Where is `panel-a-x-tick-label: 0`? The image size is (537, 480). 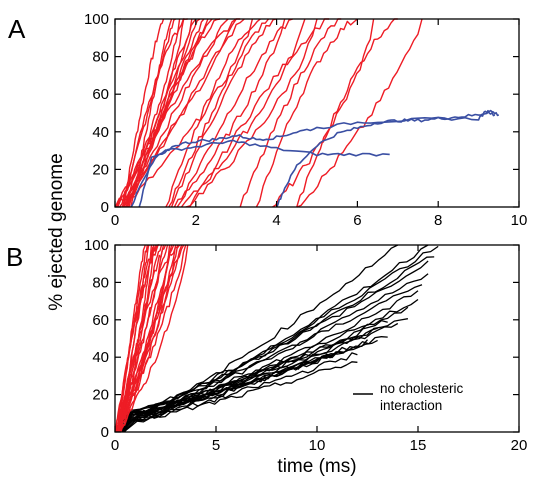 panel-a-x-tick-label: 0 is located at coordinates (115, 220).